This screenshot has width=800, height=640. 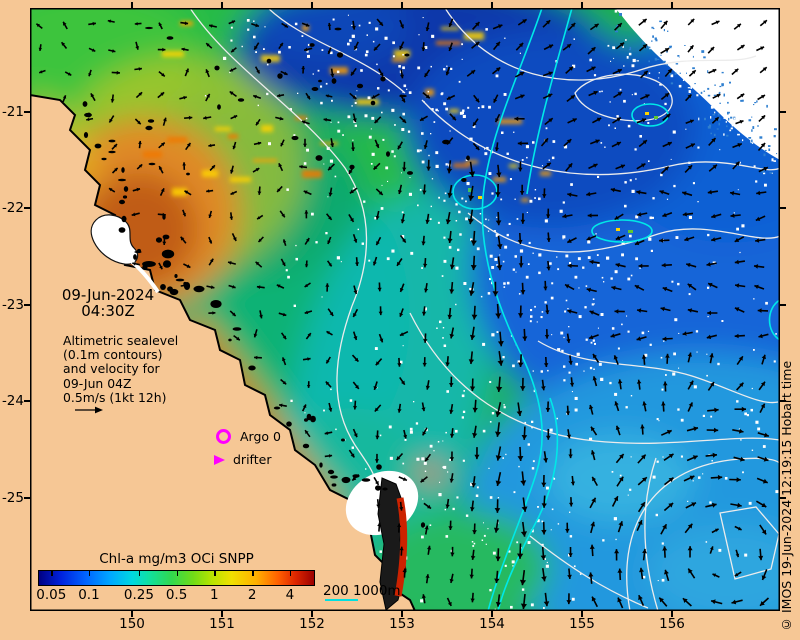 What do you see at coordinates (219, 459) in the screenshot?
I see `drifter-marker-icon` at bounding box center [219, 459].